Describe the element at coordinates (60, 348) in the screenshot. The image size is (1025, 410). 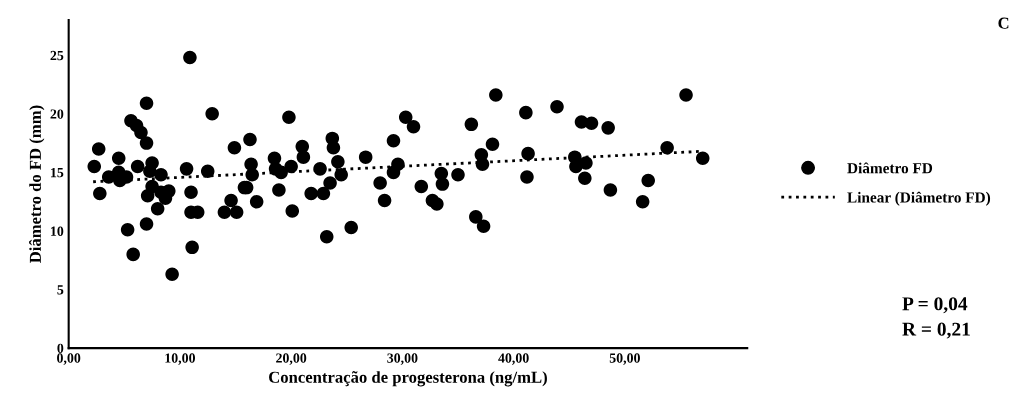
I see `y-tick-label: 0` at that location.